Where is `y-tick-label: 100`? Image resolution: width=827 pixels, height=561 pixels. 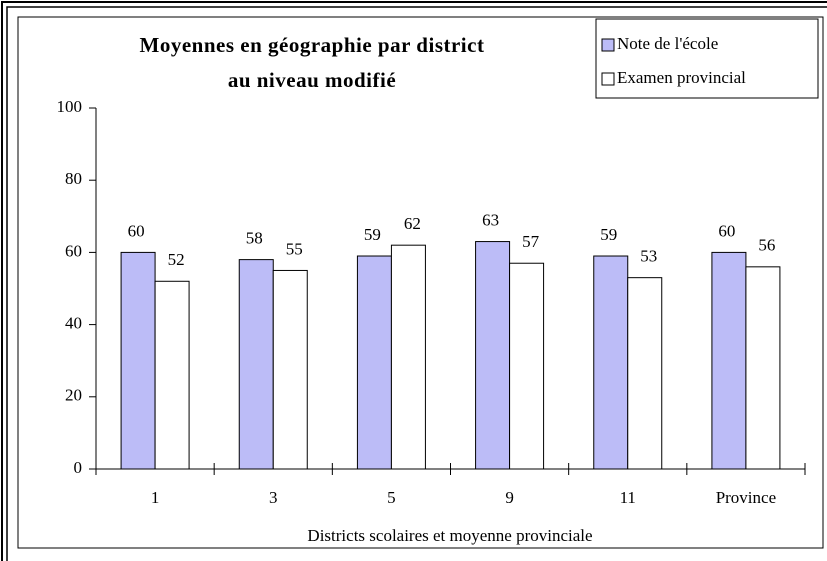
y-tick-label: 100 is located at coordinates (70, 106).